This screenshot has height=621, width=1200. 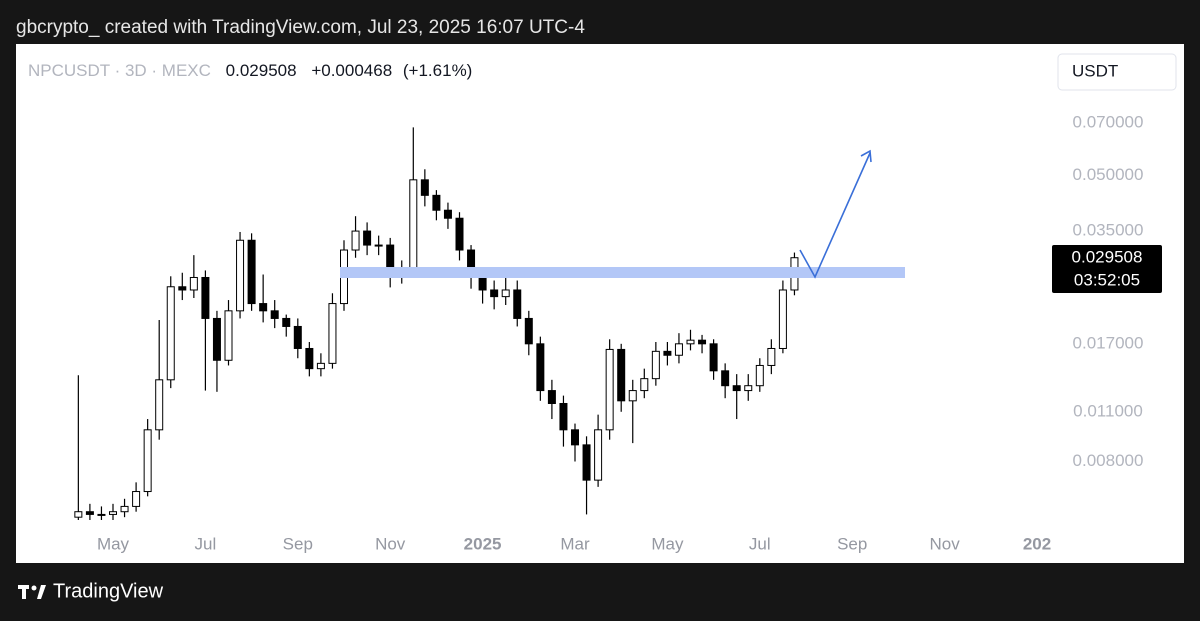 I want to click on x-tick-label: 202, so click(x=1037, y=543).